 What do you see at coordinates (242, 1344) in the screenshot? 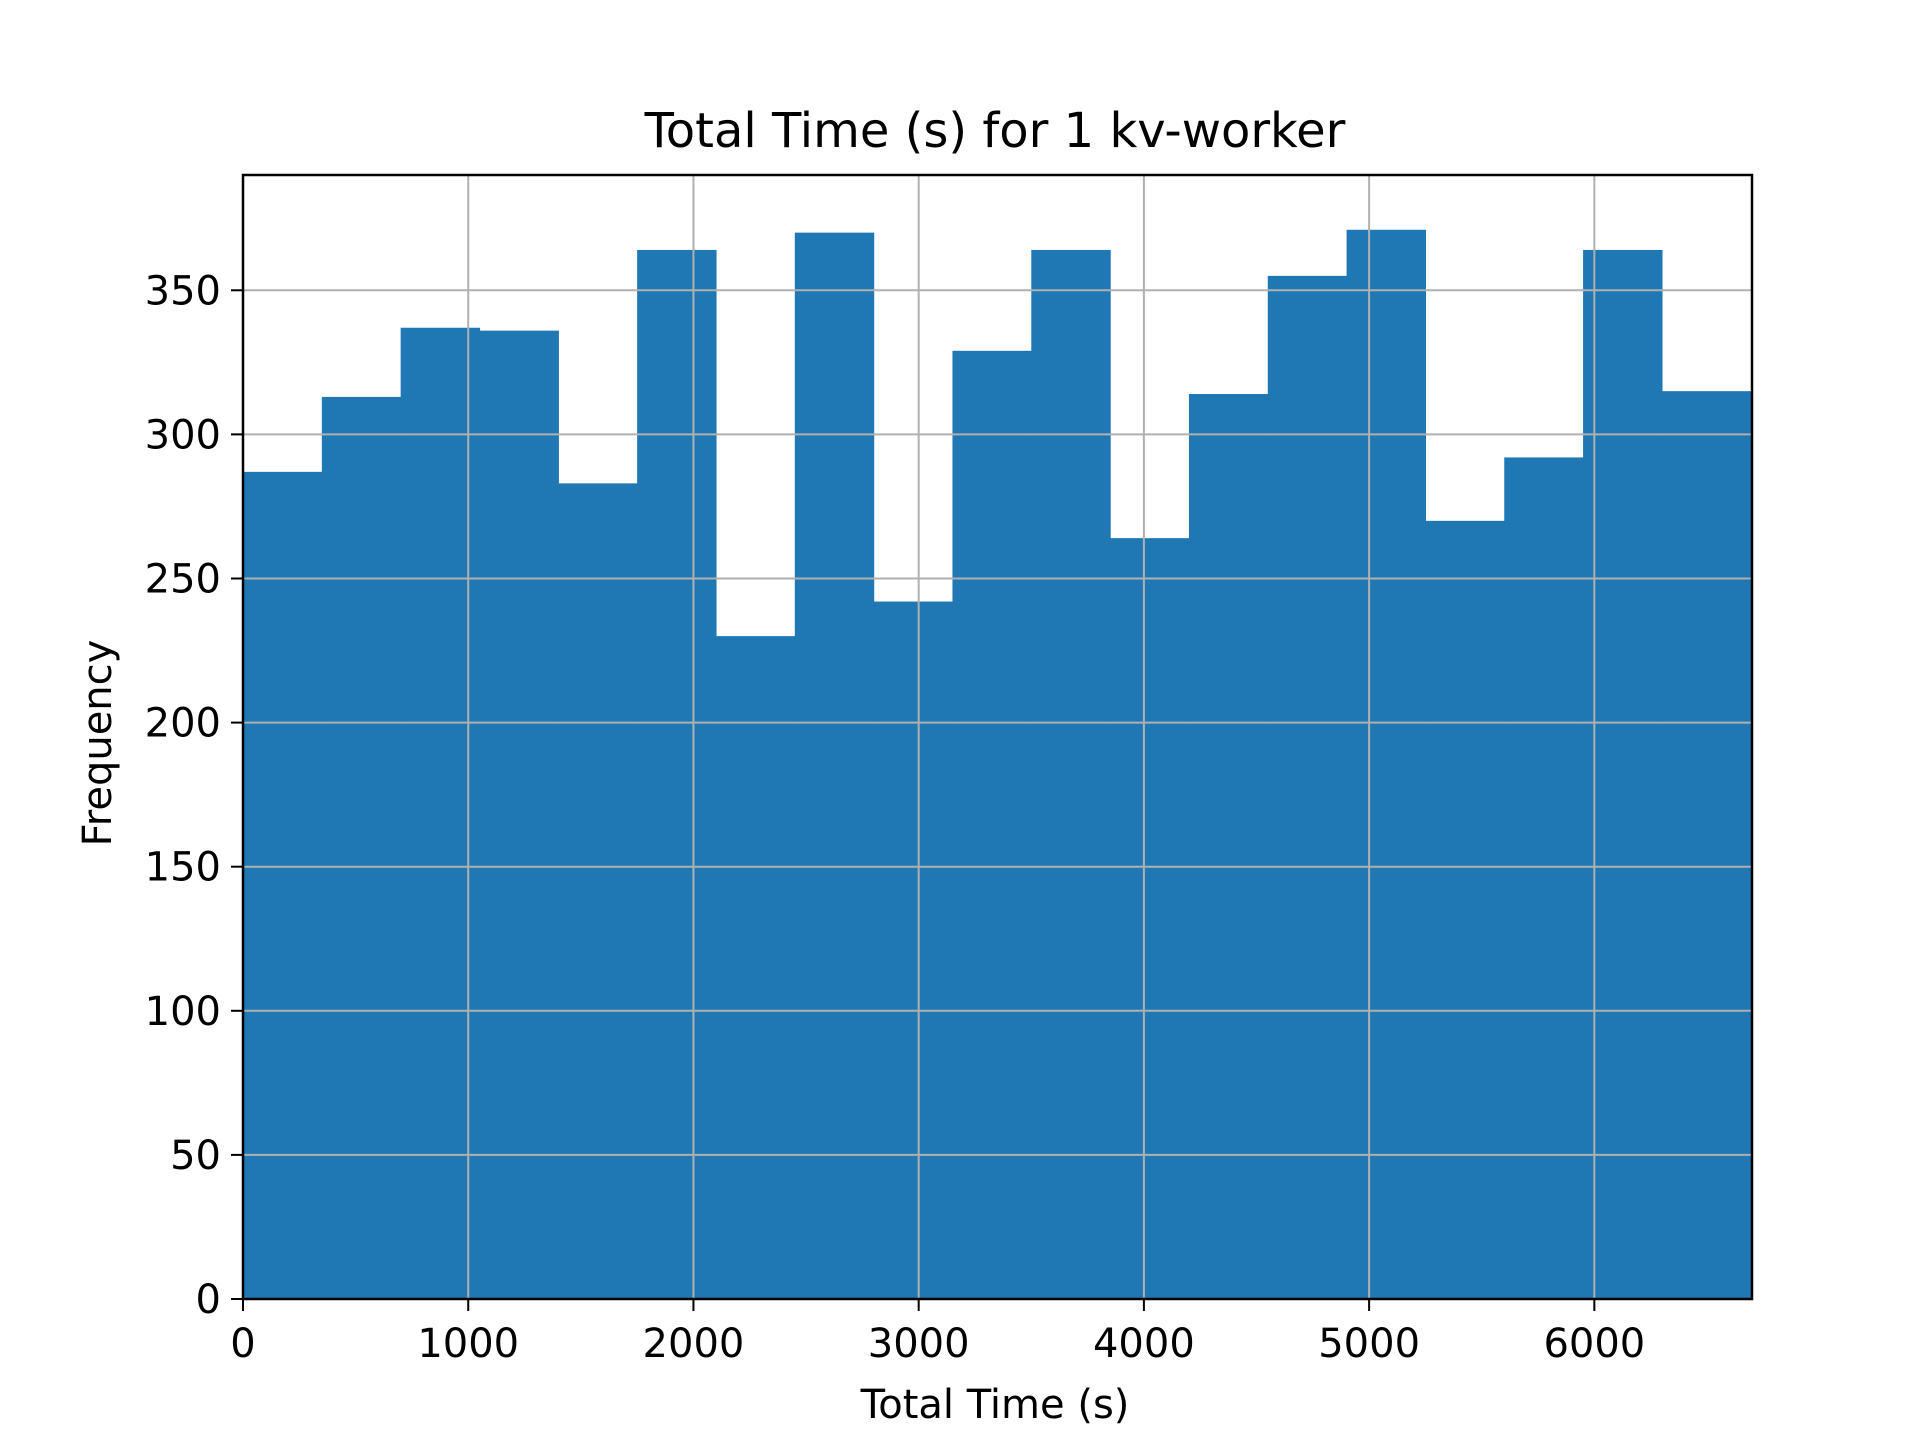
I see `x-tick-label-0: 0` at bounding box center [242, 1344].